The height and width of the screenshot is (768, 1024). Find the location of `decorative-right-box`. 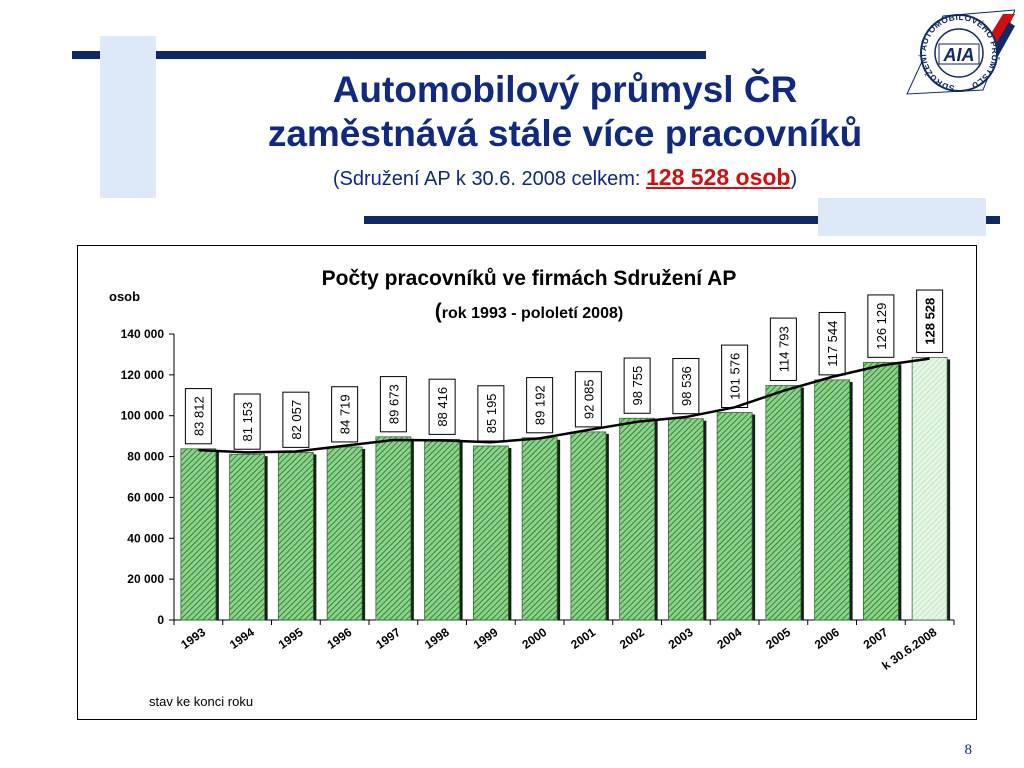

decorative-right-box is located at coordinates (902, 217).